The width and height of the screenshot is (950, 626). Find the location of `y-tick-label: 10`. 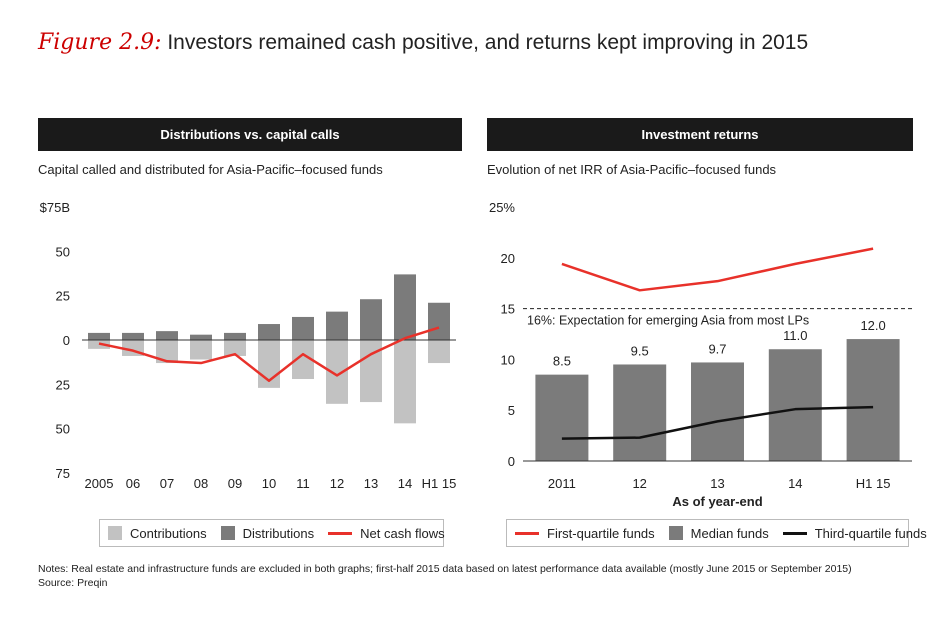

y-tick-label: 10 is located at coordinates (508, 359).